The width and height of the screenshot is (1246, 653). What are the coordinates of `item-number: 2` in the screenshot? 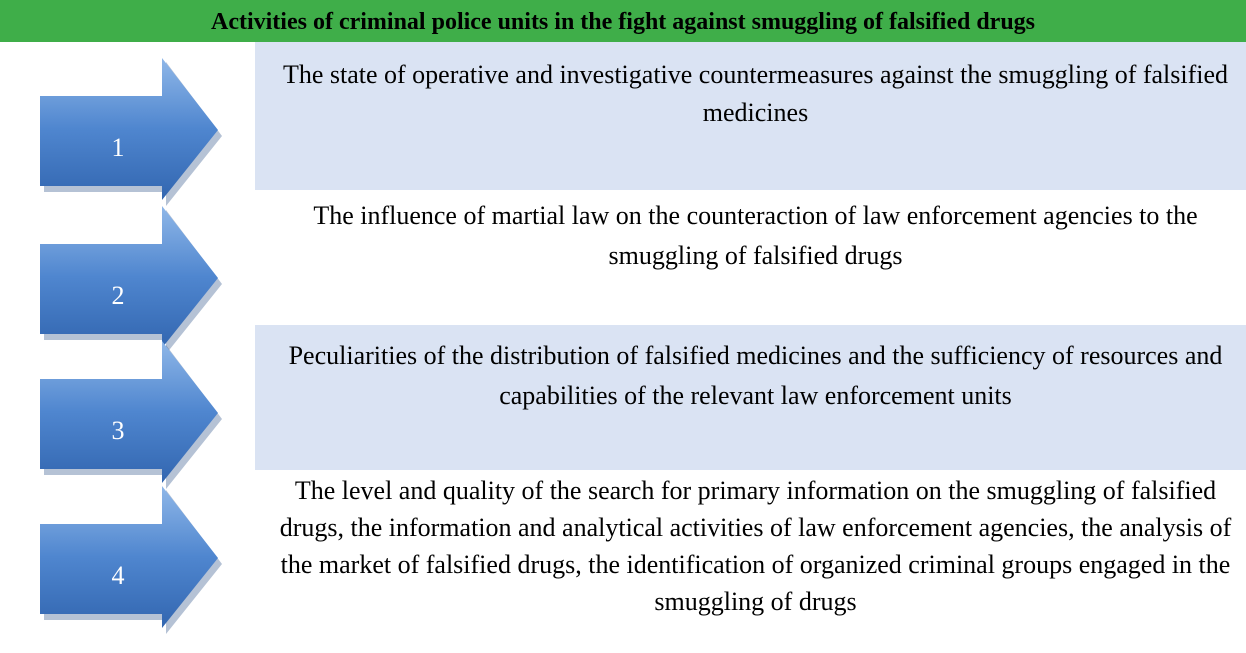 It's located at (118, 295).